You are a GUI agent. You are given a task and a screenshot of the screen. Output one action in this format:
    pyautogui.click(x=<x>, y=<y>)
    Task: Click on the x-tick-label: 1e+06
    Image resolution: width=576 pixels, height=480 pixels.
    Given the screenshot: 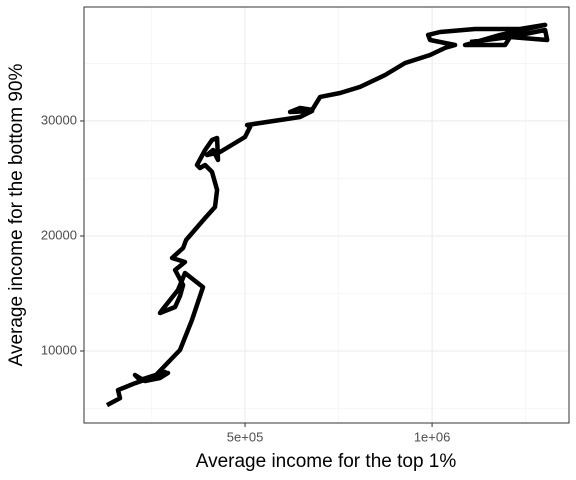 What is the action you would take?
    pyautogui.click(x=432, y=436)
    